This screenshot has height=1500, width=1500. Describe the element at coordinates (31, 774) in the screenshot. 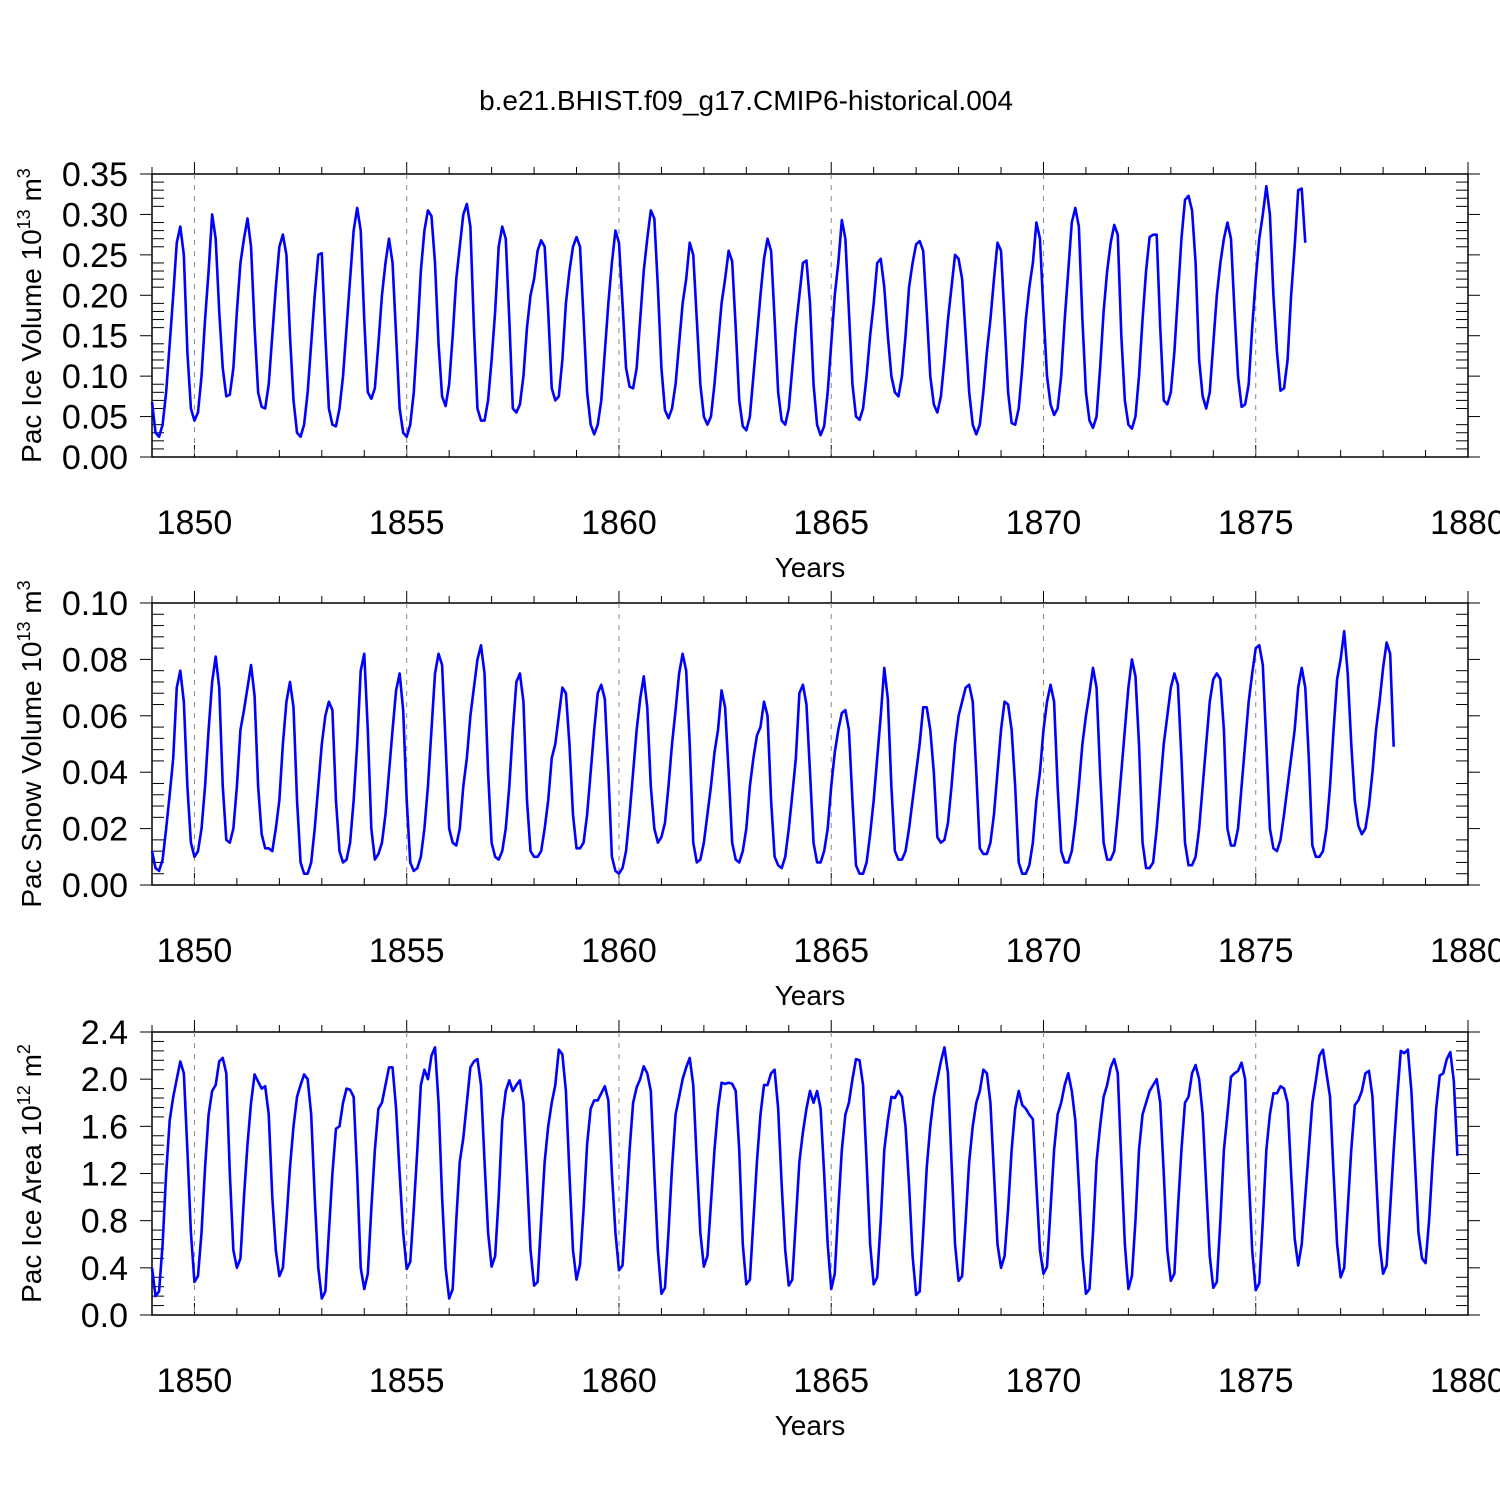

I see `y-axis-label-part: Pac Snow Volume 10` at that location.